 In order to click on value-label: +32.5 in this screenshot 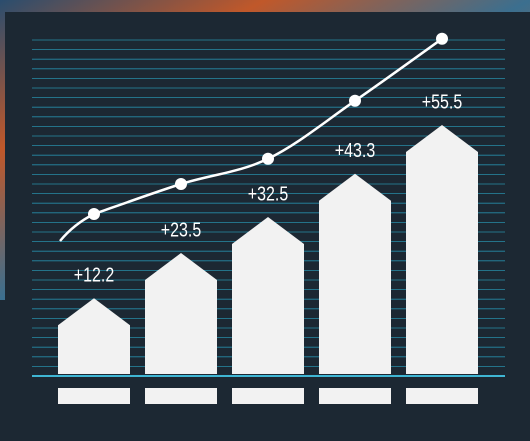, I will do `click(268, 194)`.